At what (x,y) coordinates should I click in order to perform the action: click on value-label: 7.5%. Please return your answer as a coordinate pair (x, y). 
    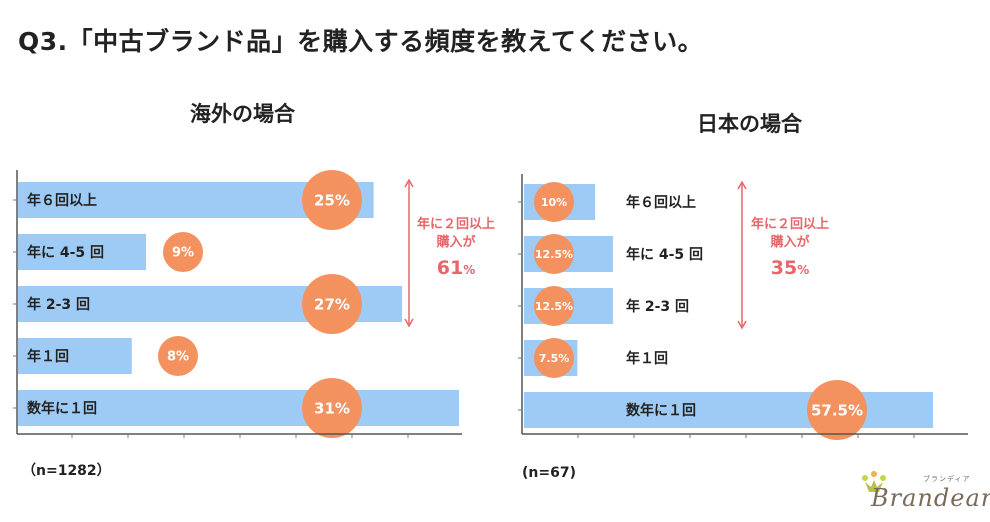
    Looking at the image, I should click on (554, 358).